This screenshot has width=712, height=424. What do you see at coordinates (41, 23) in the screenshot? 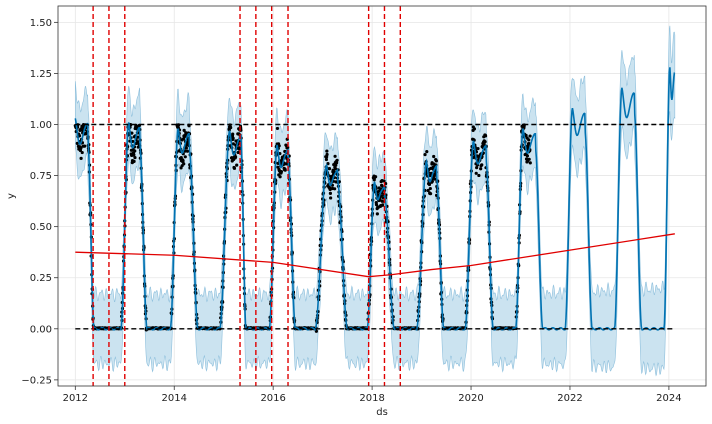
I see `y-tick-label: 1.50` at bounding box center [41, 23].